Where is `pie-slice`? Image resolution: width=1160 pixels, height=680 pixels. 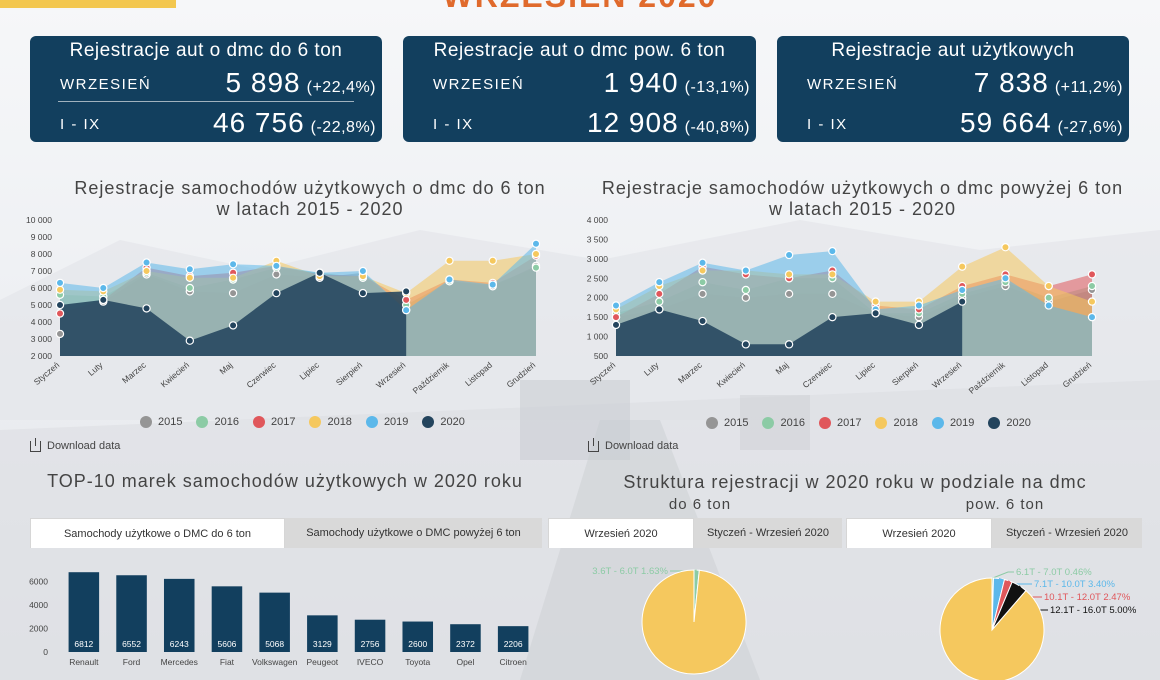
pie-slice is located at coordinates (694, 622).